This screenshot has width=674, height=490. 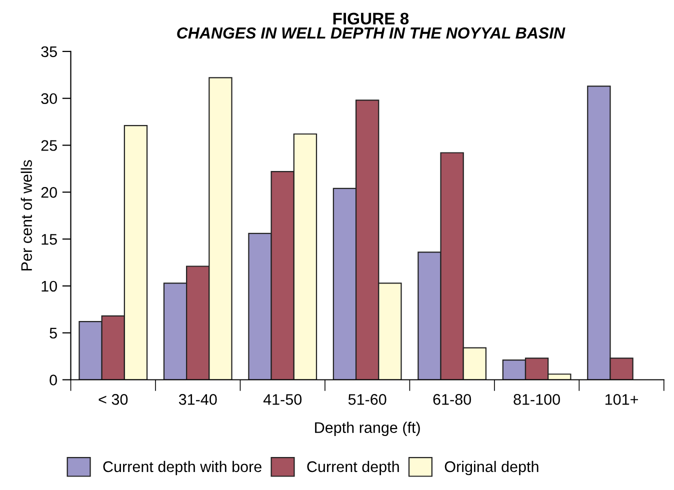 I want to click on legend-label: Current depth, so click(x=353, y=468).